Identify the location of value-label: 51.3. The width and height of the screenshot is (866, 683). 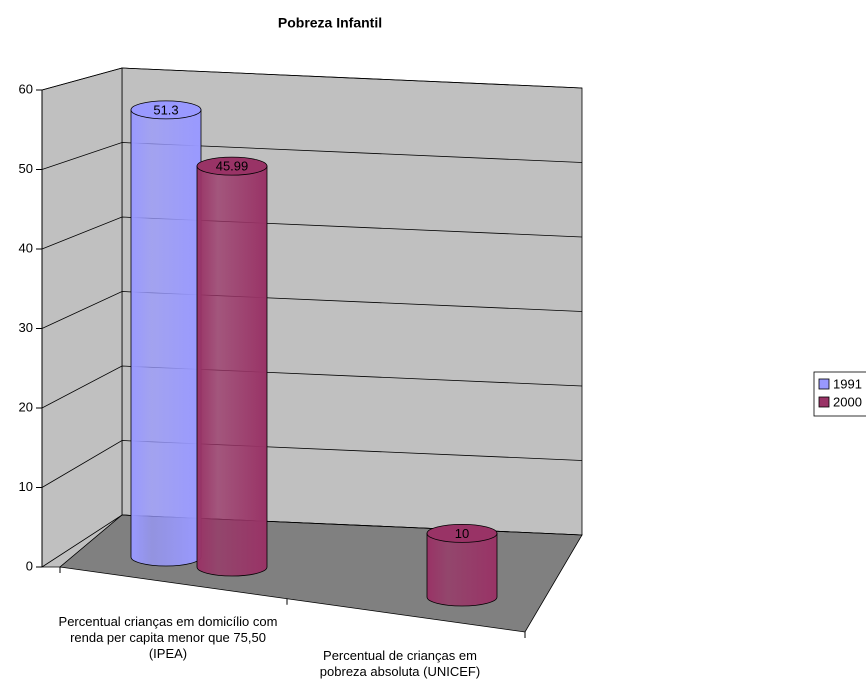
(165, 109).